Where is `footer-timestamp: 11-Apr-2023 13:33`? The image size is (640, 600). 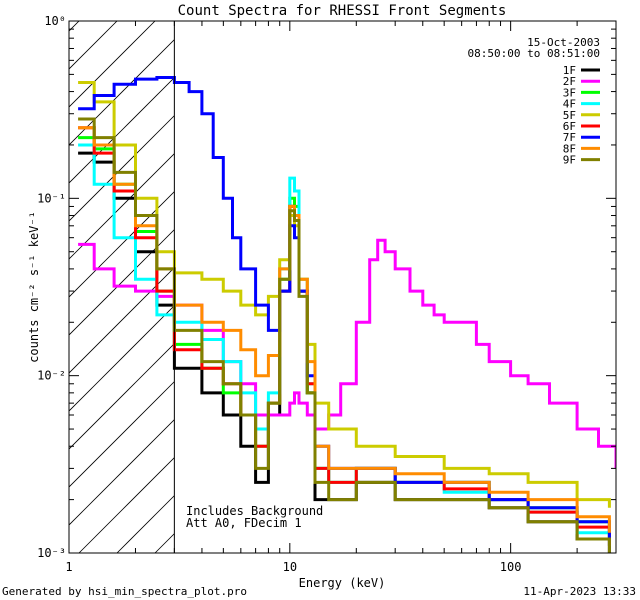 footer-timestamp: 11-Apr-2023 13:33 is located at coordinates (579, 591).